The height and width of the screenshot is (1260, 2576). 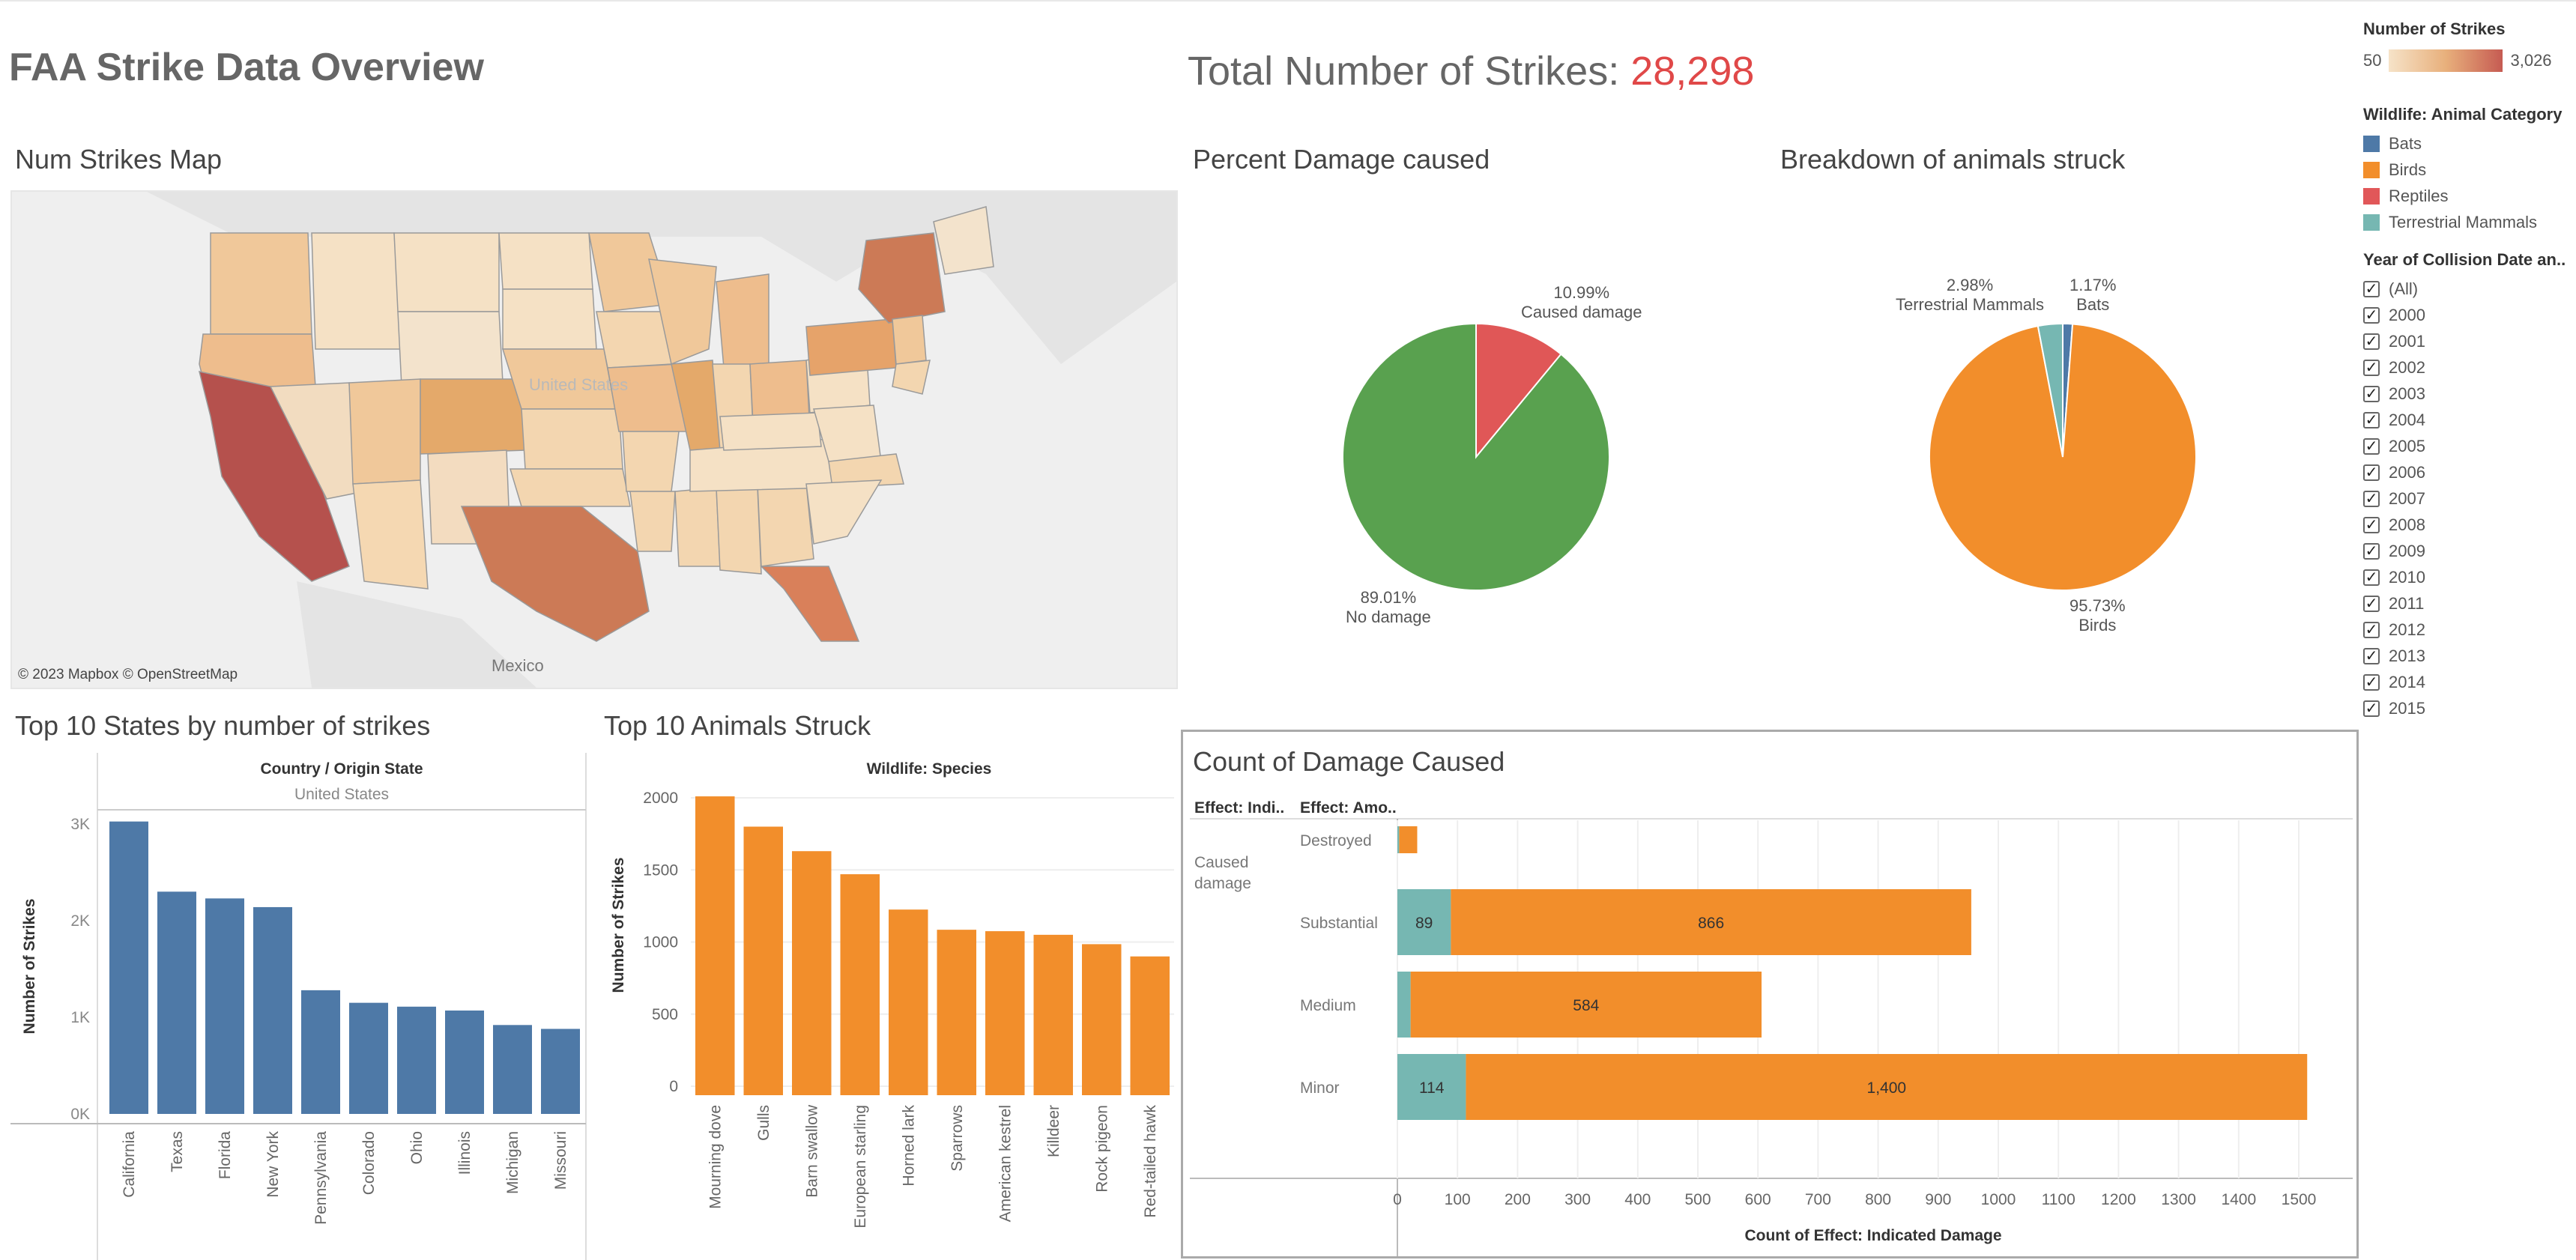 I want to click on legend-swatch, so click(x=2371, y=222).